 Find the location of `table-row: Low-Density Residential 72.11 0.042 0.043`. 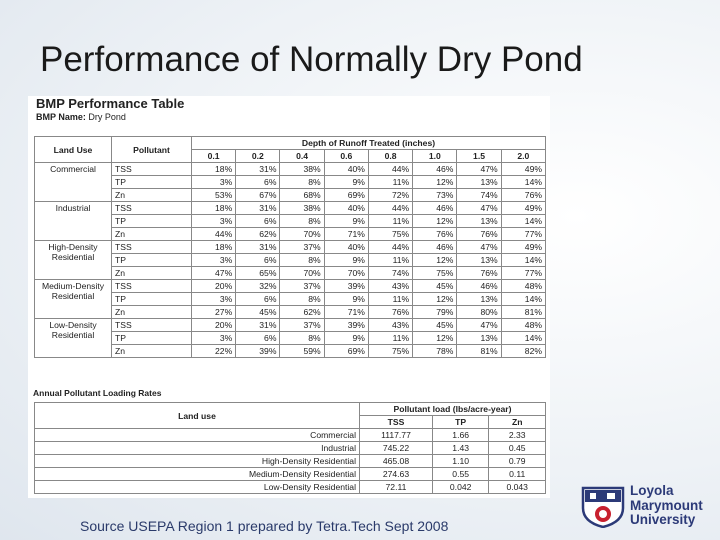

table-row: Low-Density Residential 72.11 0.042 0.043 is located at coordinates (290, 487).